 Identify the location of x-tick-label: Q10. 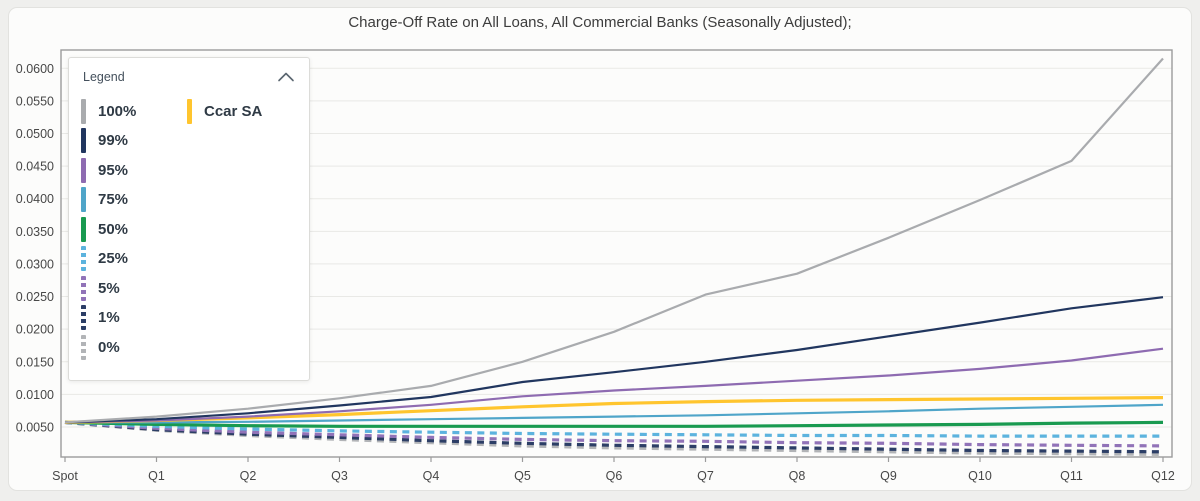
(980, 476).